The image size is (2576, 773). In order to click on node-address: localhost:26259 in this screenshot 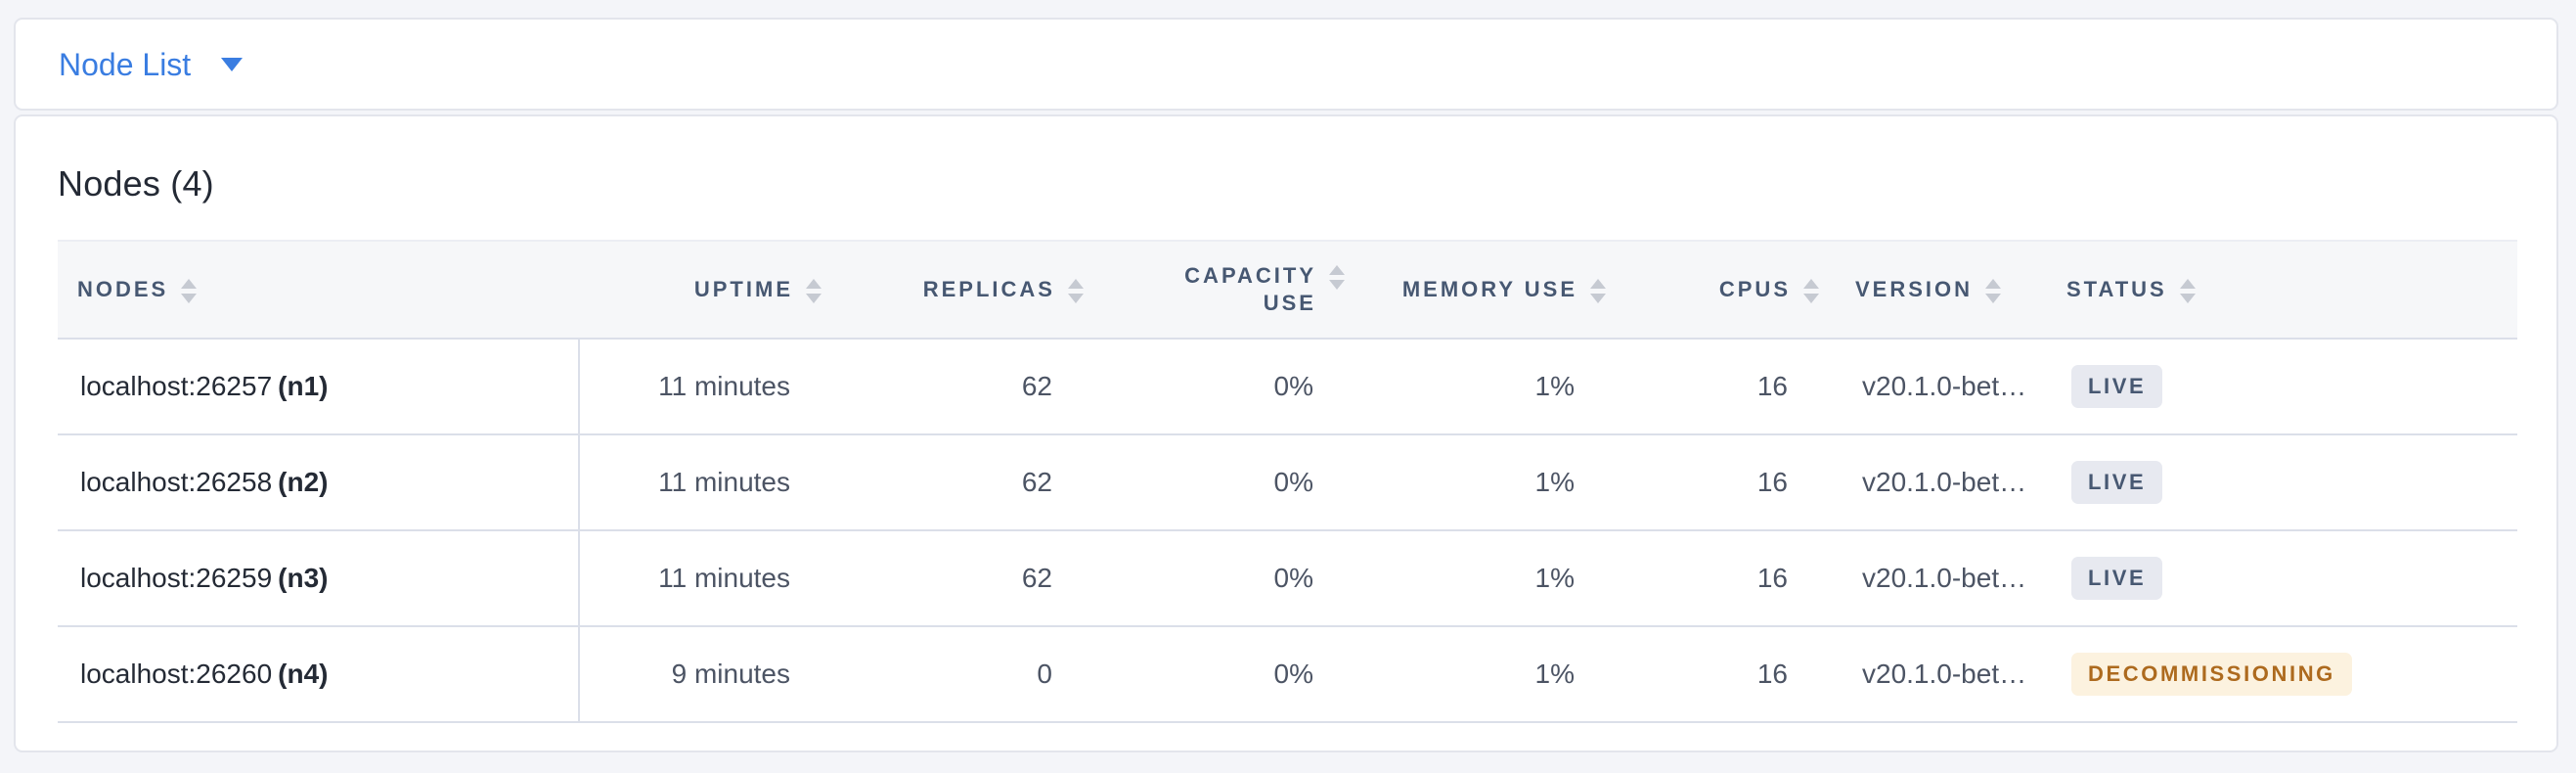, I will do `click(176, 578)`.